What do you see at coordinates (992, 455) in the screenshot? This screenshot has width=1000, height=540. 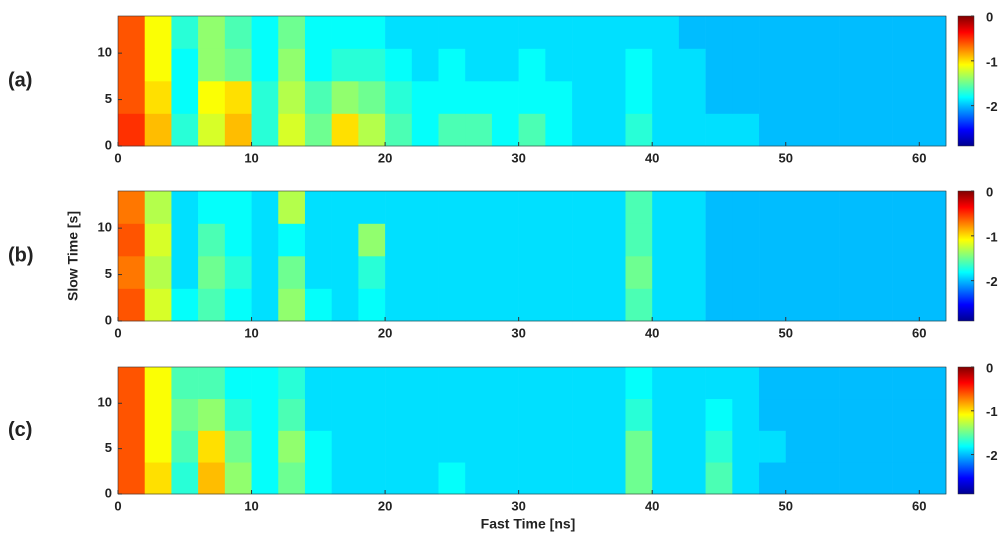 I see `colorbar-tick-label: -2` at bounding box center [992, 455].